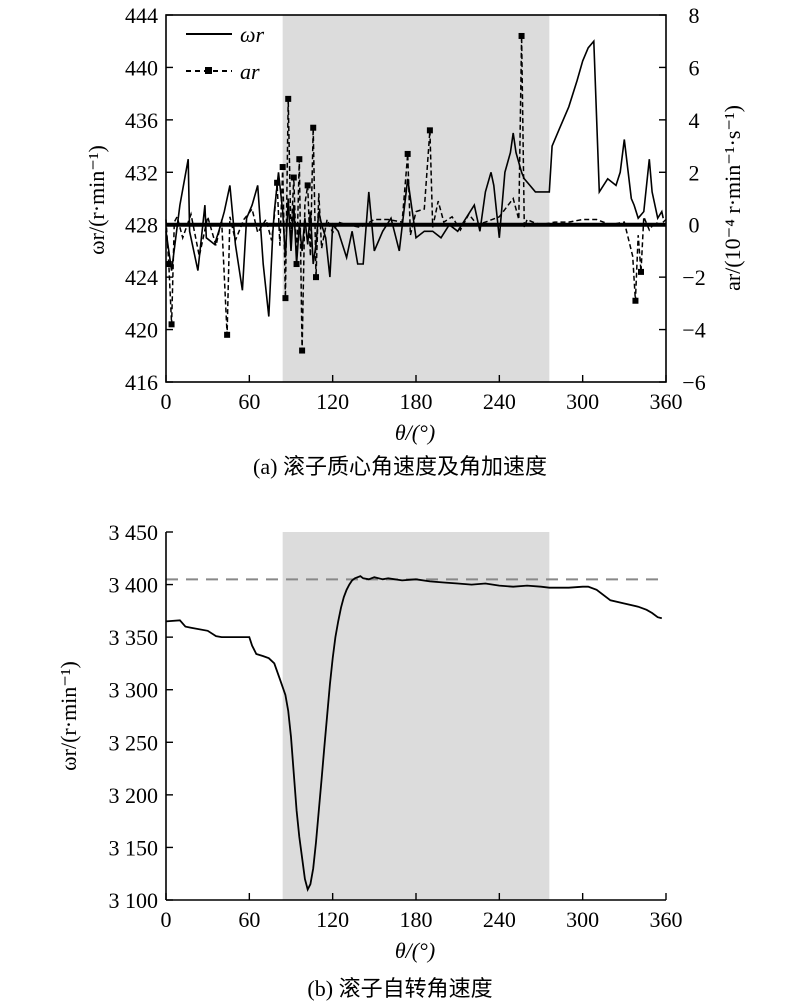 This screenshot has width=800, height=1008. Describe the element at coordinates (134, 585) in the screenshot. I see `y-tick-label: 3 400` at that location.